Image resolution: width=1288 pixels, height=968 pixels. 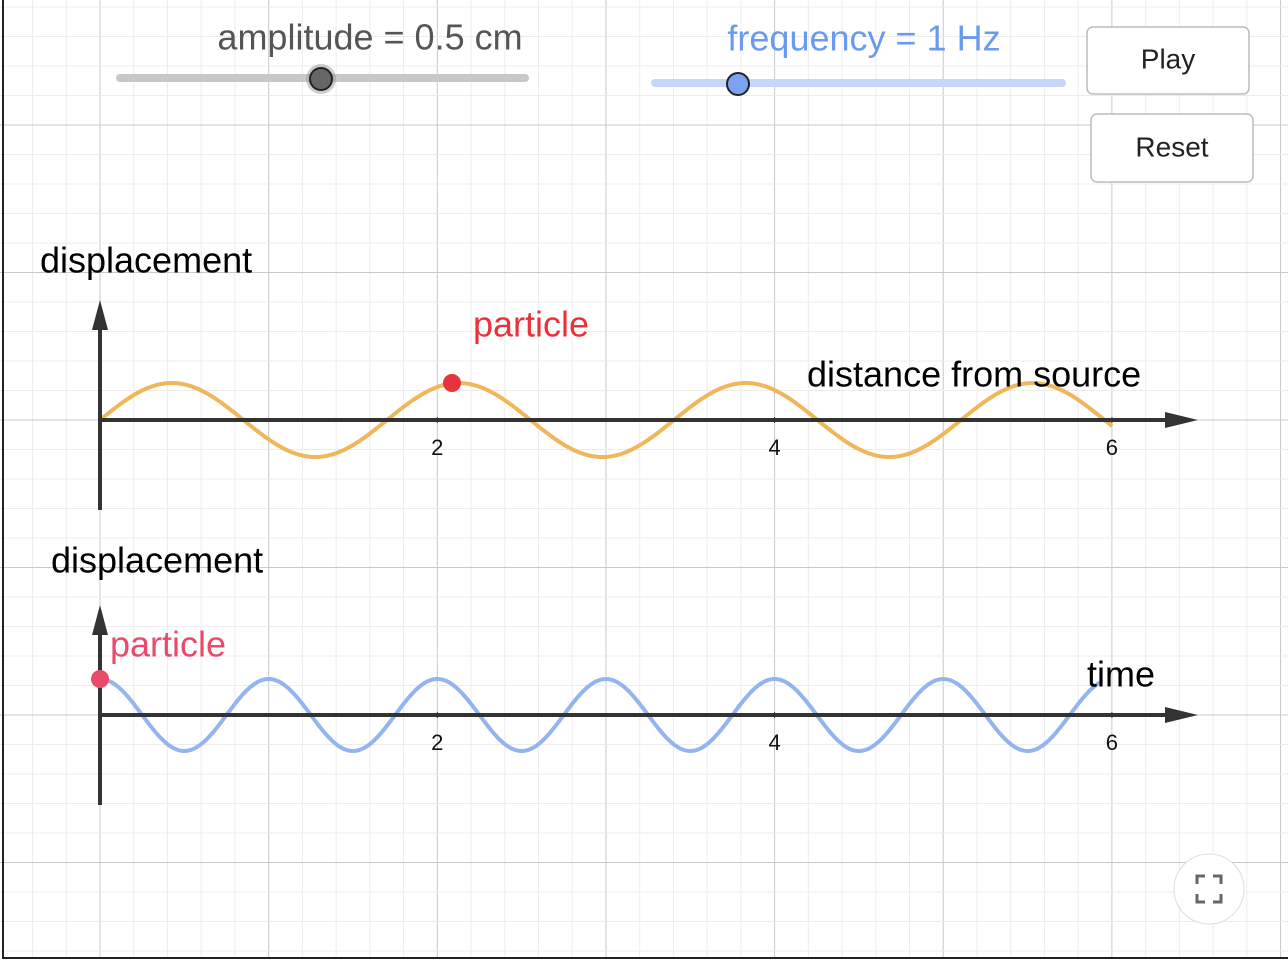 I want to click on play-label: Play, so click(x=1168, y=58).